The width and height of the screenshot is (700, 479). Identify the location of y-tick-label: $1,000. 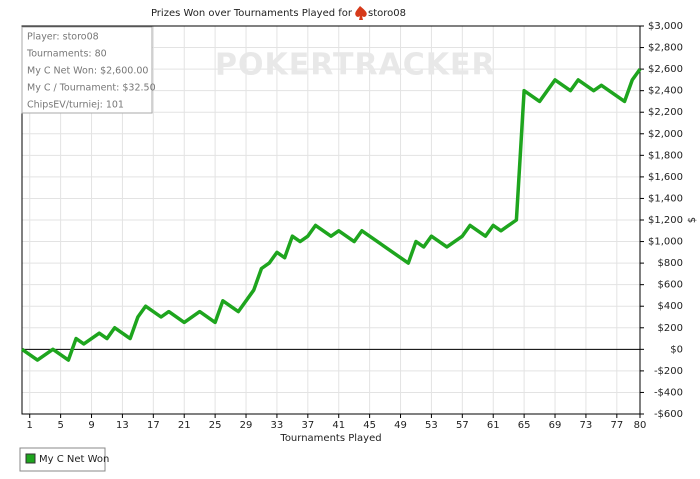
(665, 242).